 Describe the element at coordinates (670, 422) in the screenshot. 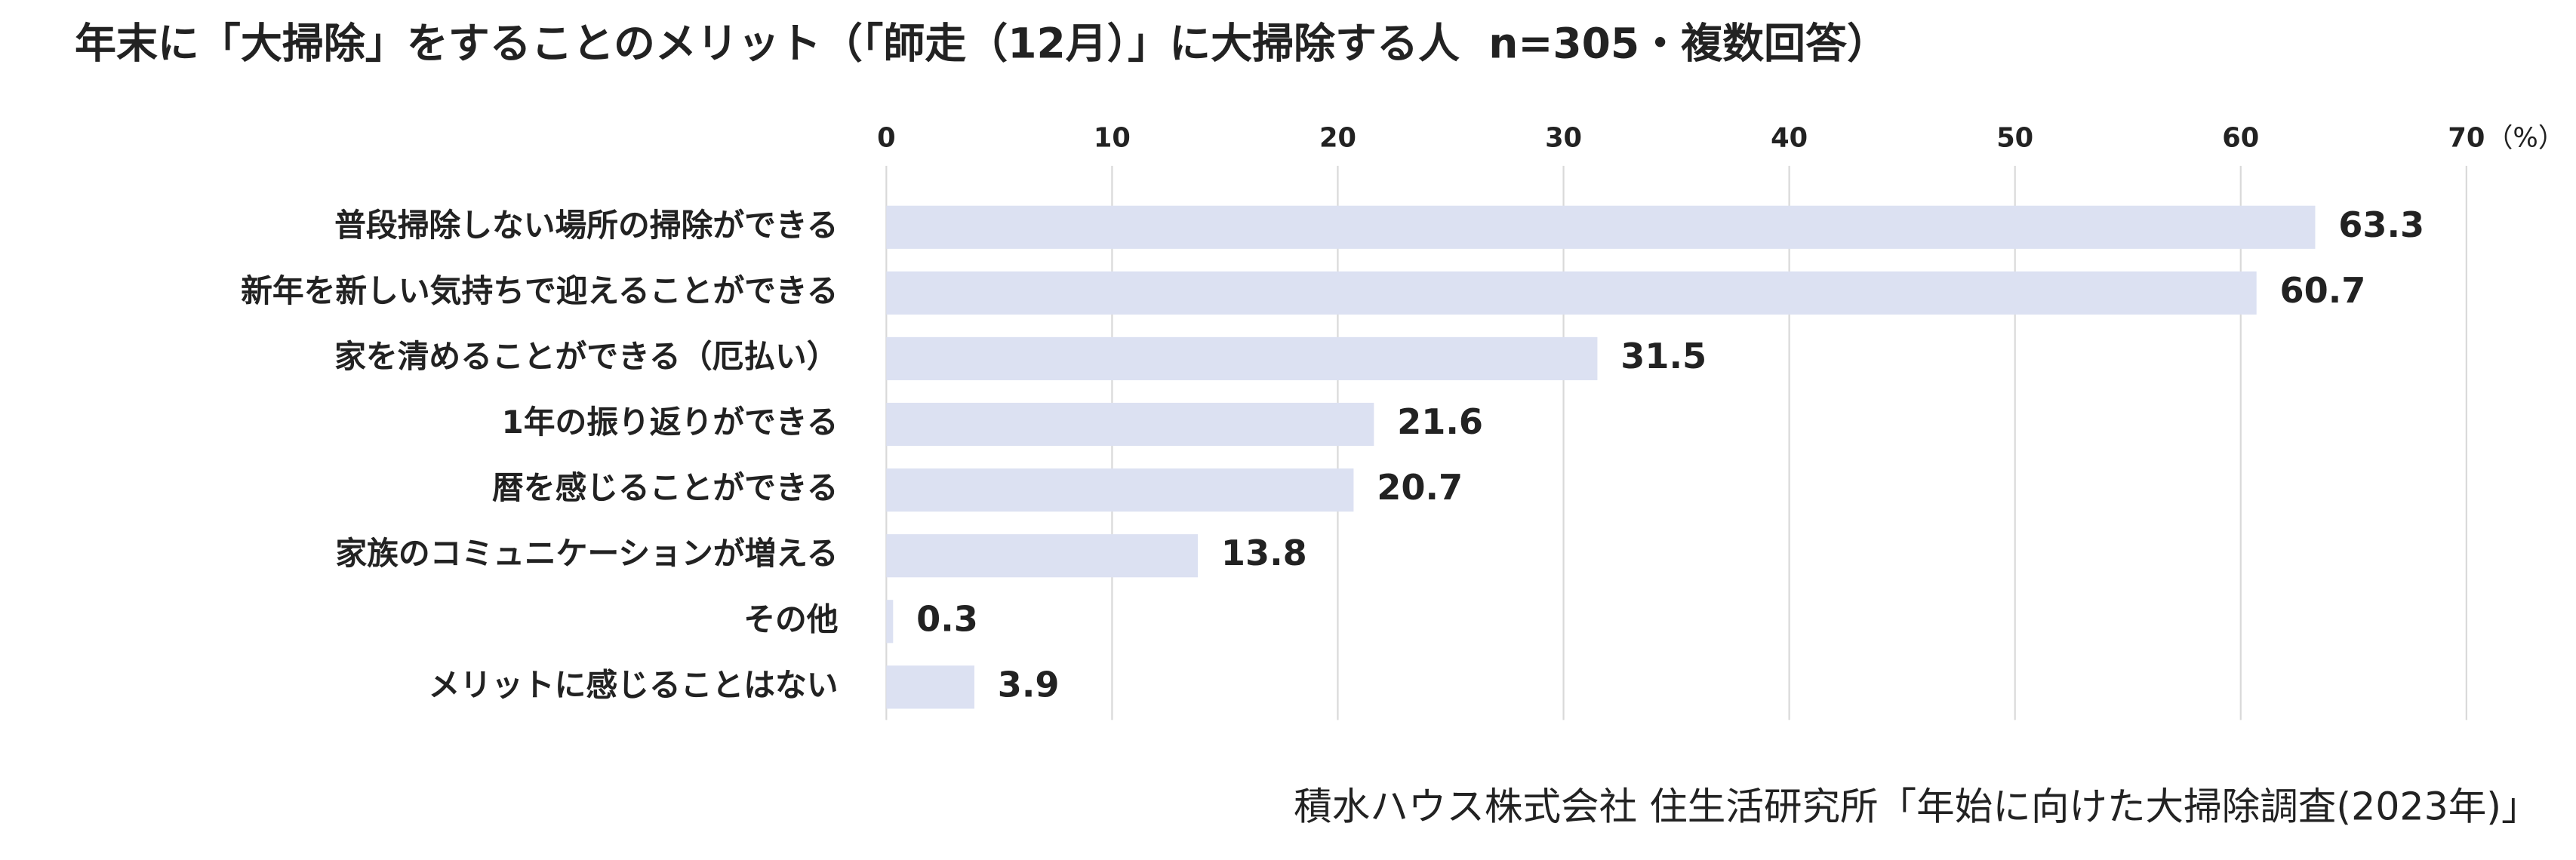

I see `category-label: 1年の振り返りができる` at that location.